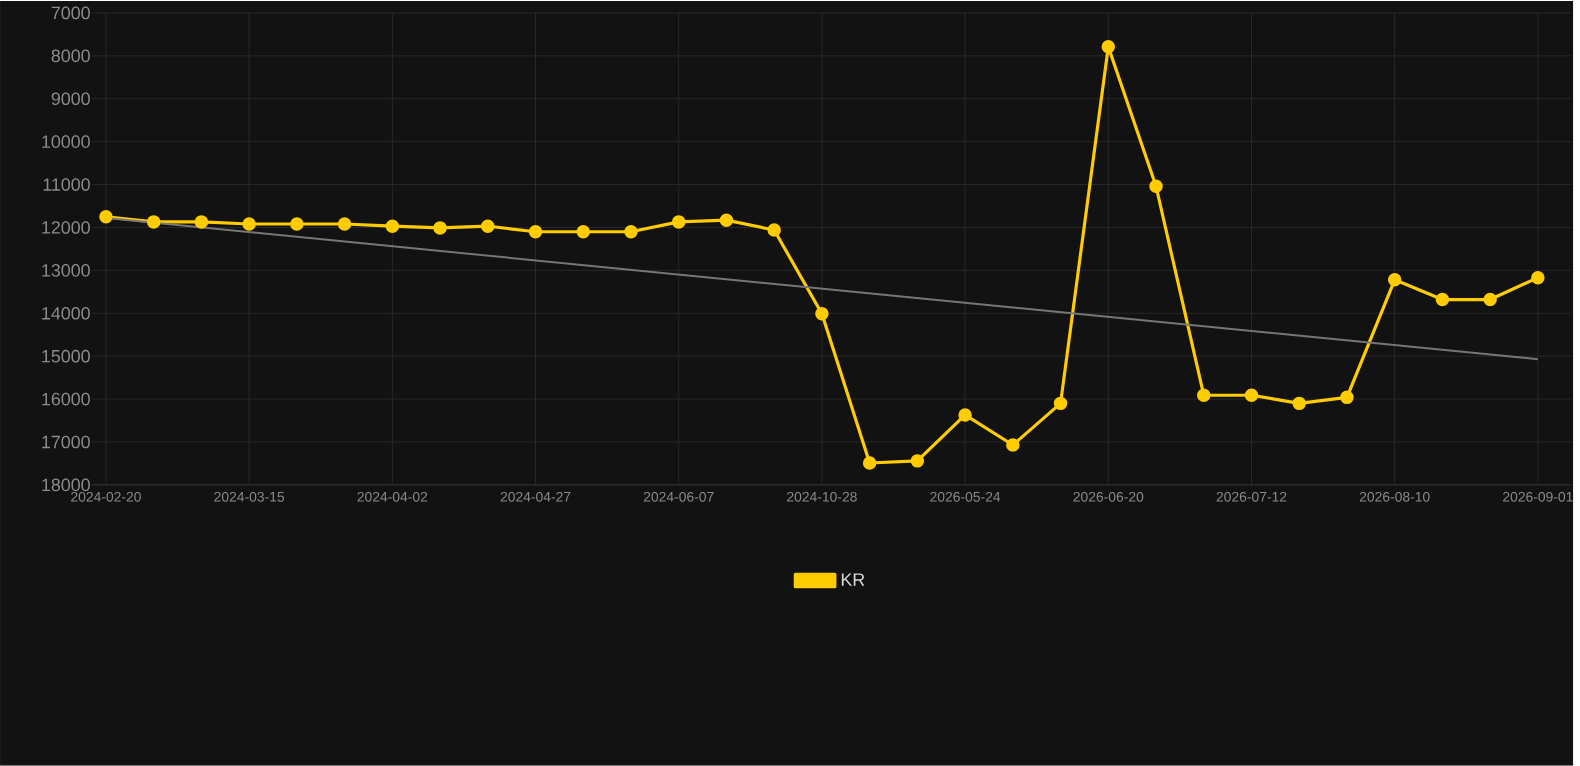  What do you see at coordinates (66, 270) in the screenshot?
I see `y-tick-label: 13000` at bounding box center [66, 270].